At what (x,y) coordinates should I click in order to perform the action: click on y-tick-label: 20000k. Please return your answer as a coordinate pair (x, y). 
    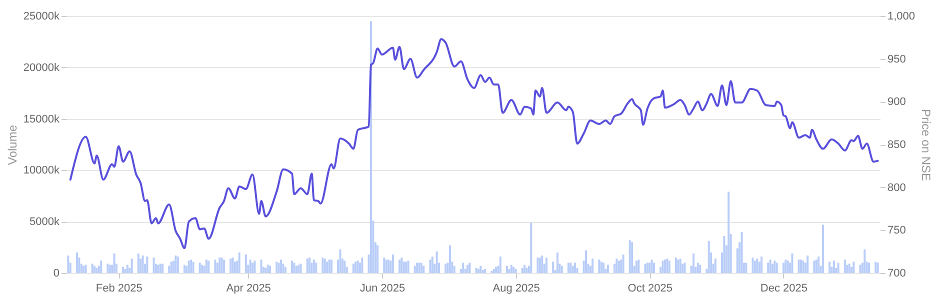
    Looking at the image, I should click on (41, 68).